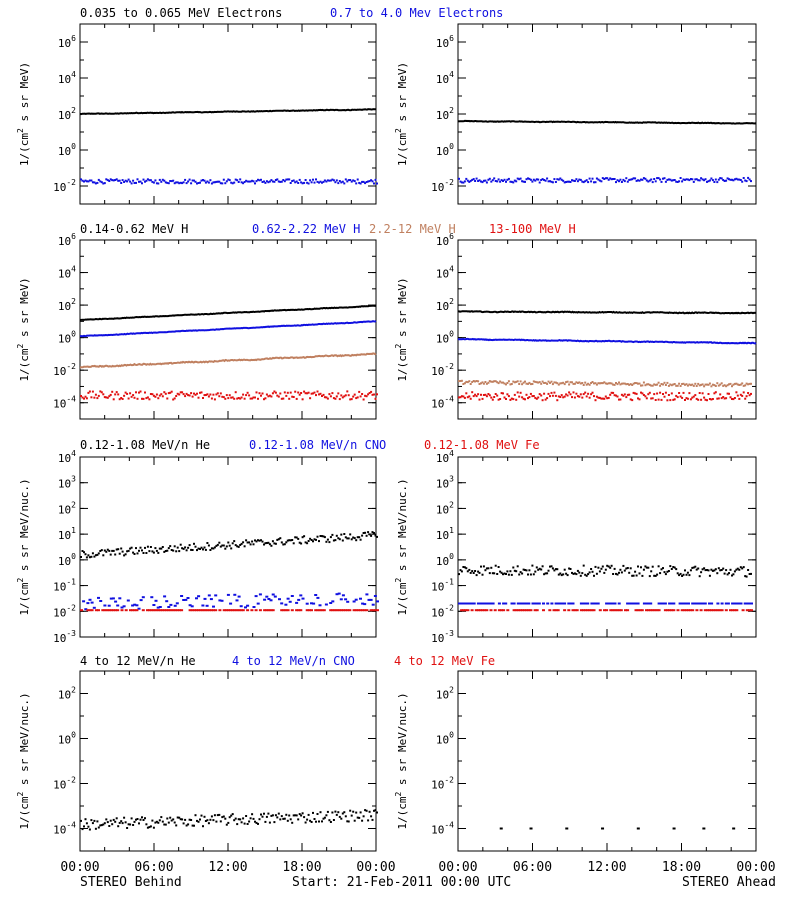  Describe the element at coordinates (482, 445) in the screenshot. I see `series-title: 0.12-1.08 MeV Fe` at that location.